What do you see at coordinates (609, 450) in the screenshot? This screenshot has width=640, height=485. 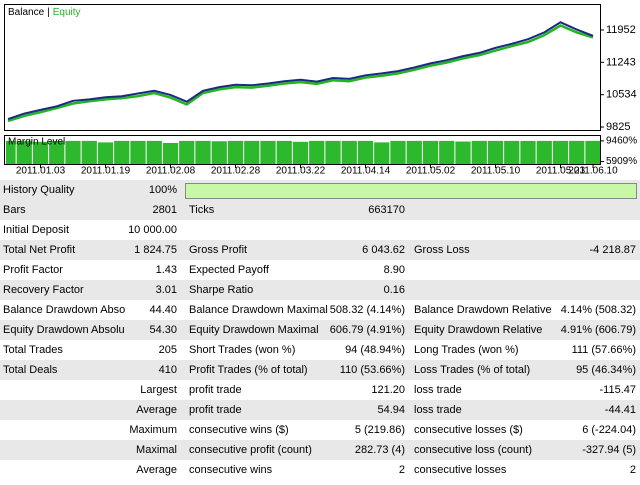 I see `row-value: -327.94 (5)` at bounding box center [609, 450].